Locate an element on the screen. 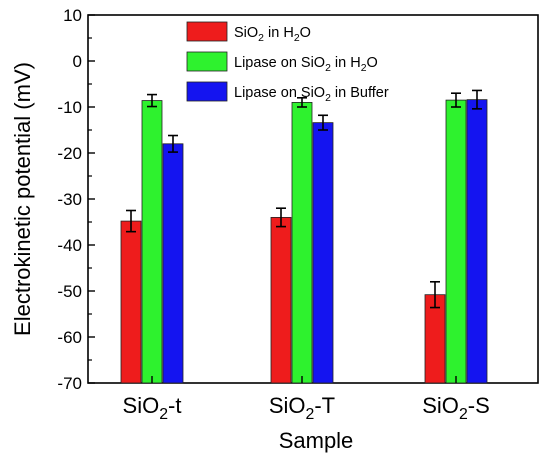 This screenshot has width=550, height=462. y-axis-ticks: 10 0 -10 -20 -30 -40 -50 -60 -70 is located at coordinates (76, 199).